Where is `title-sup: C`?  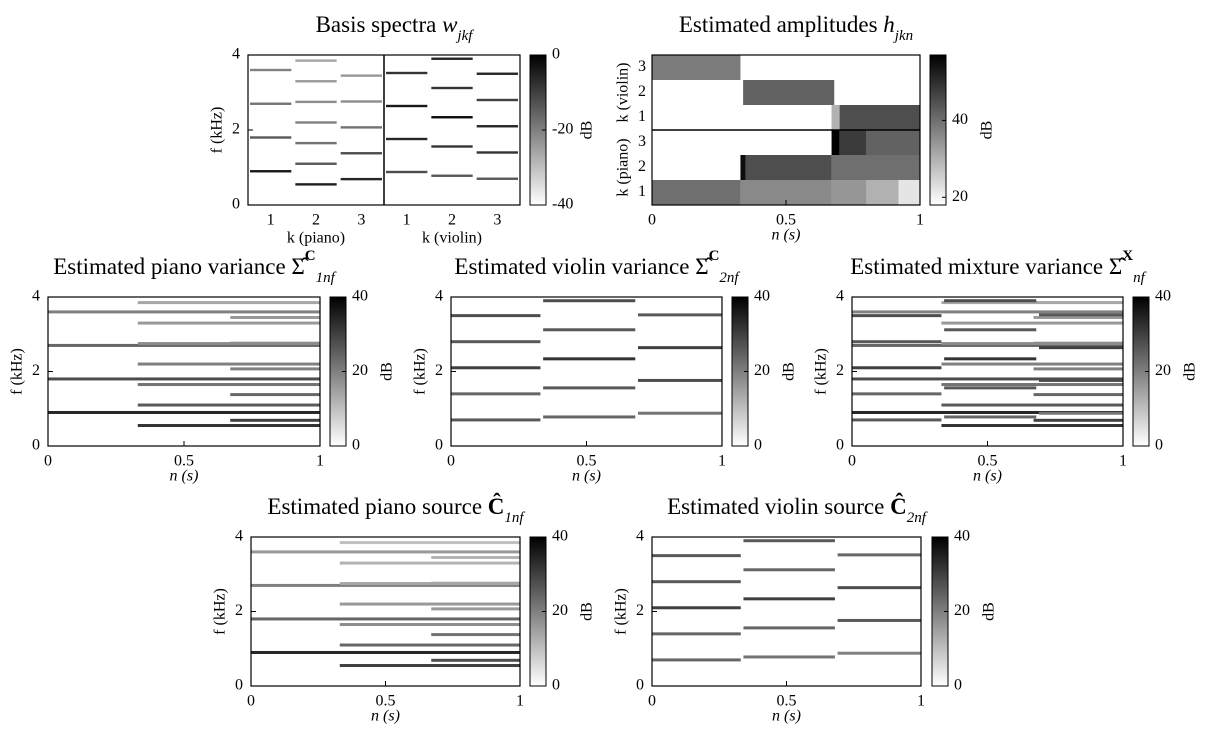 title-sup: C is located at coordinates (714, 256).